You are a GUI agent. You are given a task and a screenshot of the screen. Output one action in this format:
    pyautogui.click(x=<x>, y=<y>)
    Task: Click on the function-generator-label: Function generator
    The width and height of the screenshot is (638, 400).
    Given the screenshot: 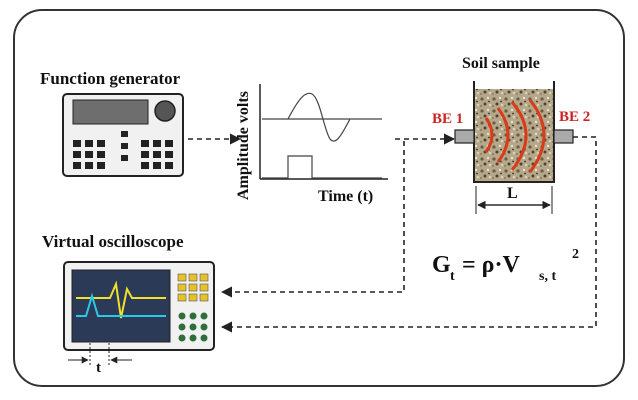 What is the action you would take?
    pyautogui.click(x=110, y=78)
    